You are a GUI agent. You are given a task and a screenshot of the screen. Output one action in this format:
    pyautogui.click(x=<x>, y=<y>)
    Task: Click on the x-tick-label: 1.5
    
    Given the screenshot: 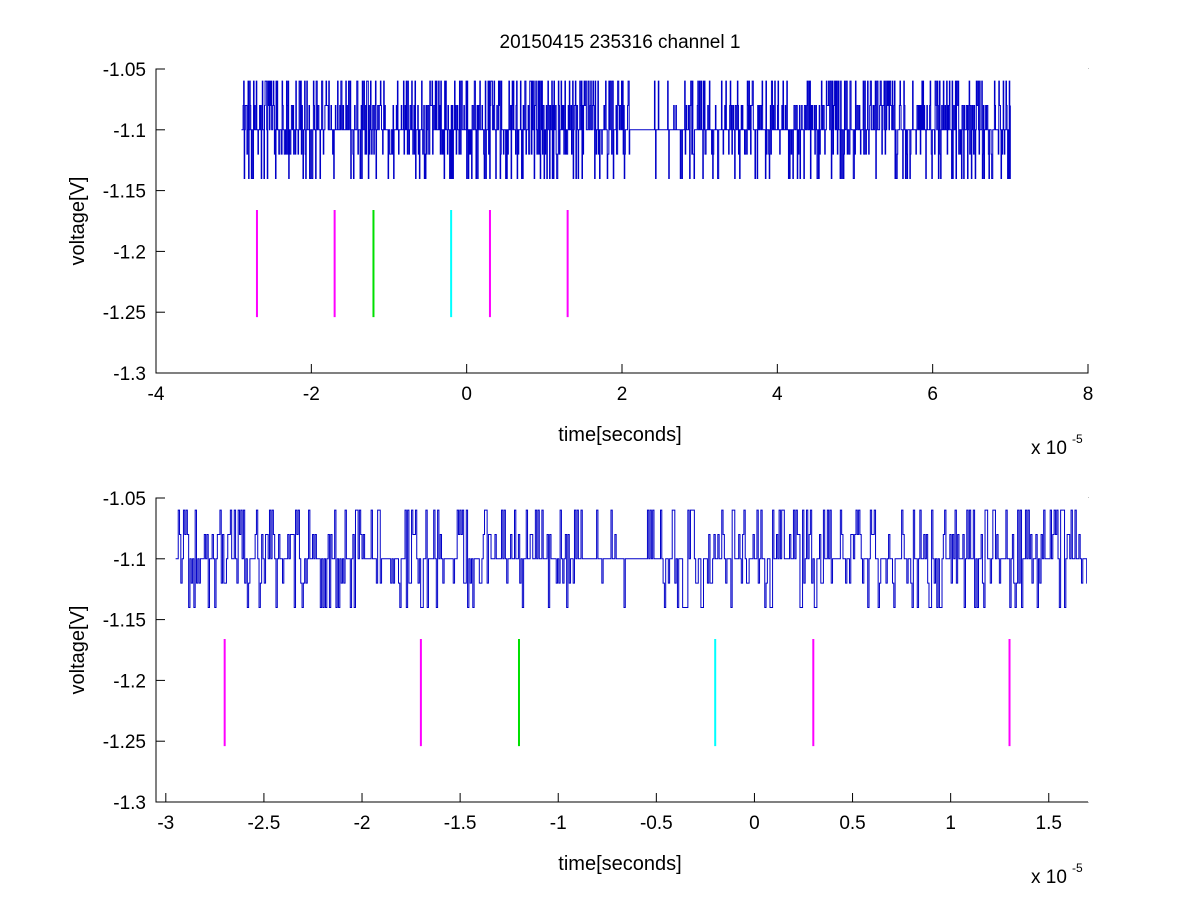 What is the action you would take?
    pyautogui.click(x=1049, y=823)
    